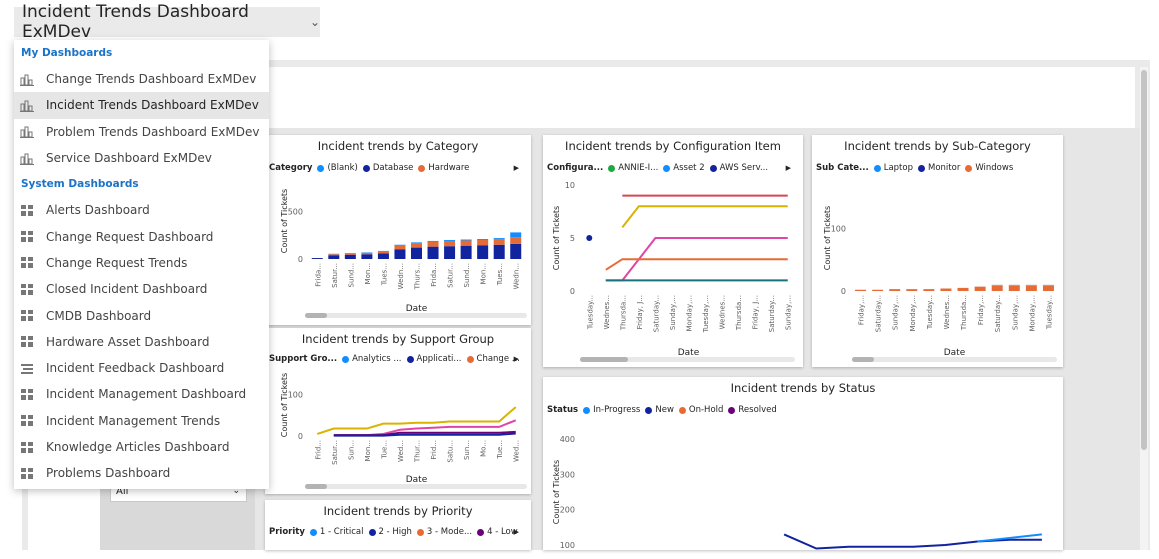 The width and height of the screenshot is (1159, 559). I want to click on dashboard-menu-item: Problems Dashboard, so click(141, 473).